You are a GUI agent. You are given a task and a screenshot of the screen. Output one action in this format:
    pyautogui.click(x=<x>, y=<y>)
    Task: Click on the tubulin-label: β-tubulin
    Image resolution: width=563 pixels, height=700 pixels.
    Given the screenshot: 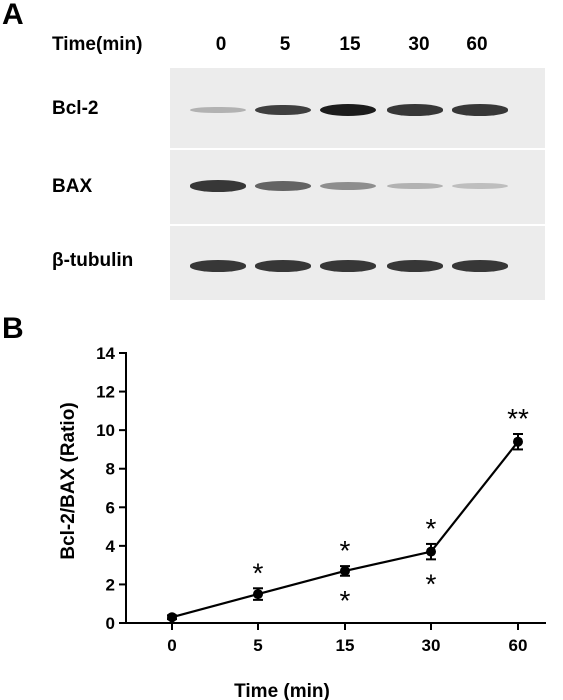 What is the action you would take?
    pyautogui.click(x=93, y=260)
    